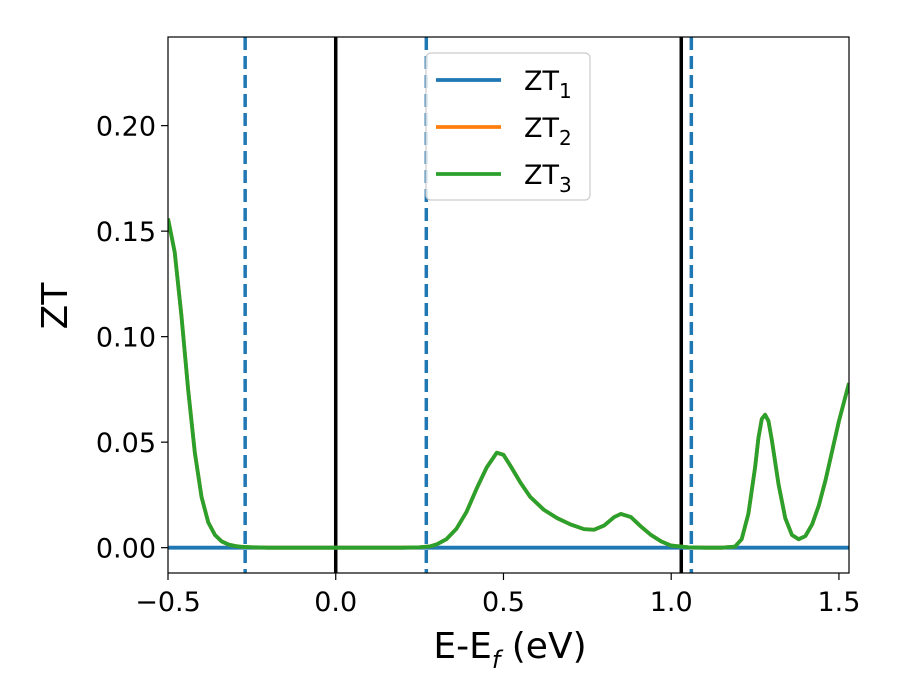 Image resolution: width=900 pixels, height=700 pixels. Describe the element at coordinates (671, 602) in the screenshot. I see `x-tick-label: 1.0` at that location.